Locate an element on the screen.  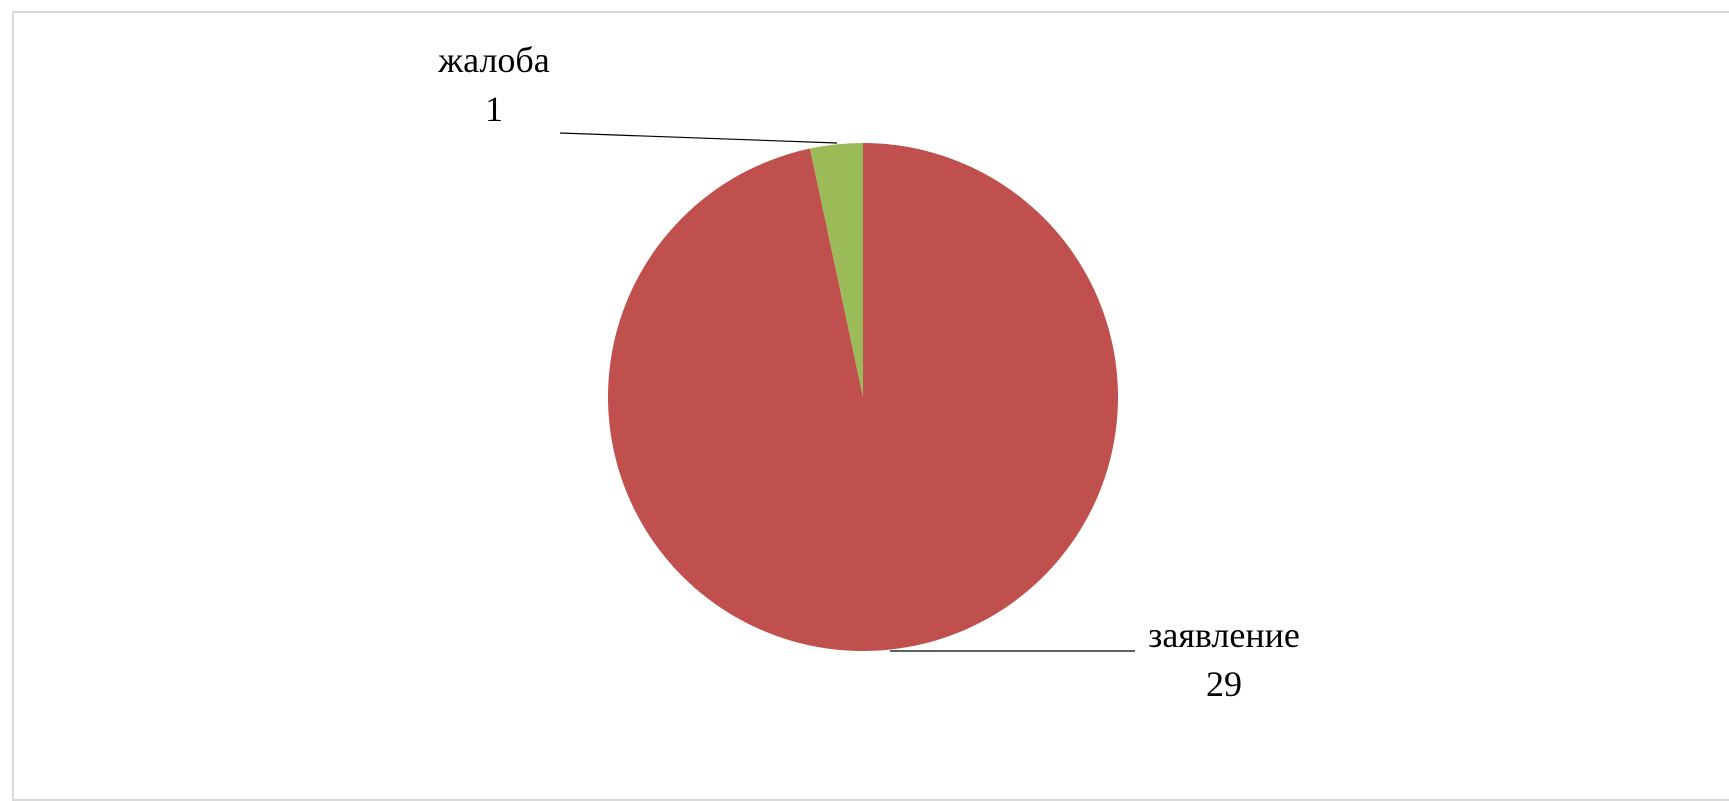
pie-slice-zhaloba is located at coordinates (836, 270).